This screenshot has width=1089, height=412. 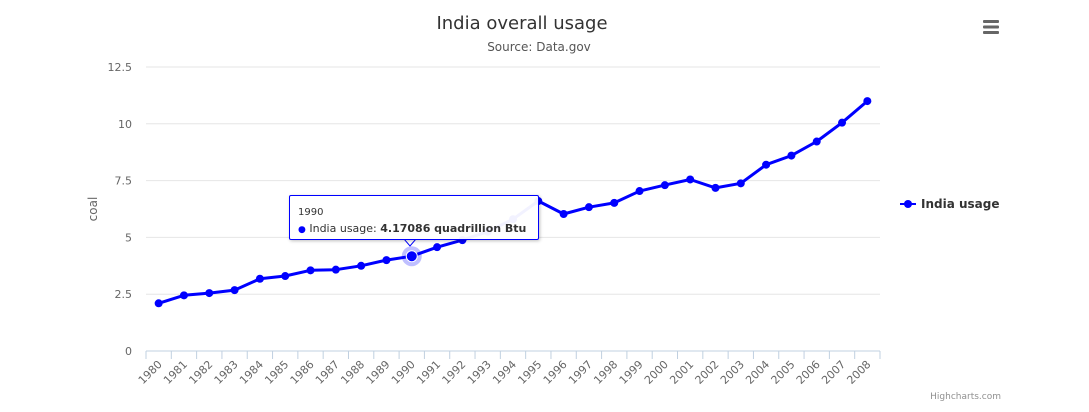 I want to click on x-tick-label: 1995, so click(x=529, y=372).